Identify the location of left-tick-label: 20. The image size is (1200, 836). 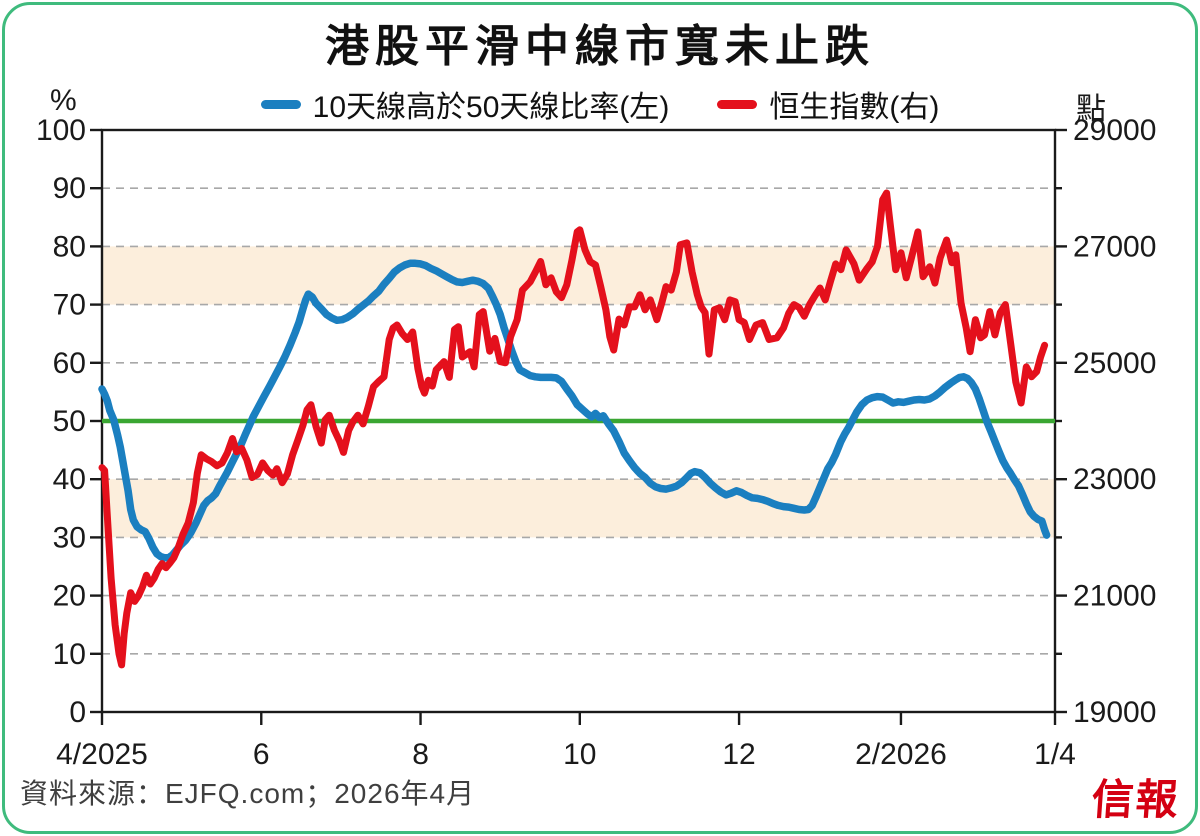
(69, 596).